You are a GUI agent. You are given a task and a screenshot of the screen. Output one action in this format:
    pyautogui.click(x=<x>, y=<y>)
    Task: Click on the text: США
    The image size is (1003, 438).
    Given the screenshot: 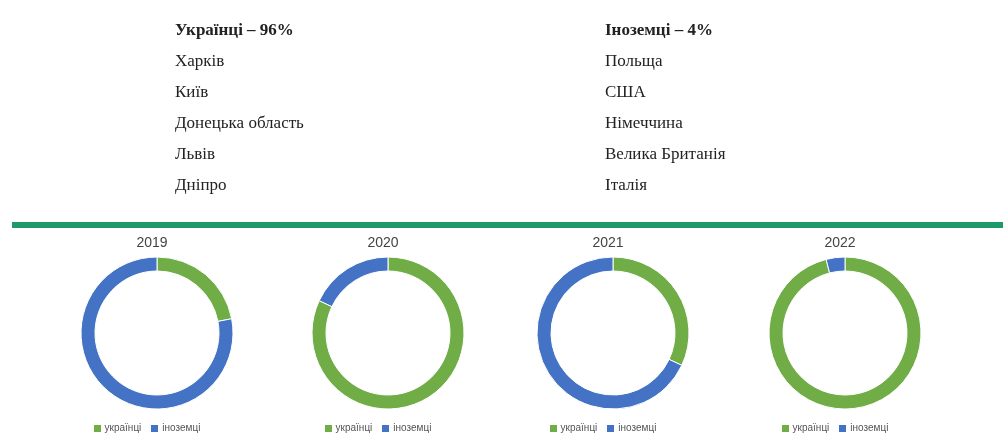 What is the action you would take?
    pyautogui.click(x=626, y=92)
    